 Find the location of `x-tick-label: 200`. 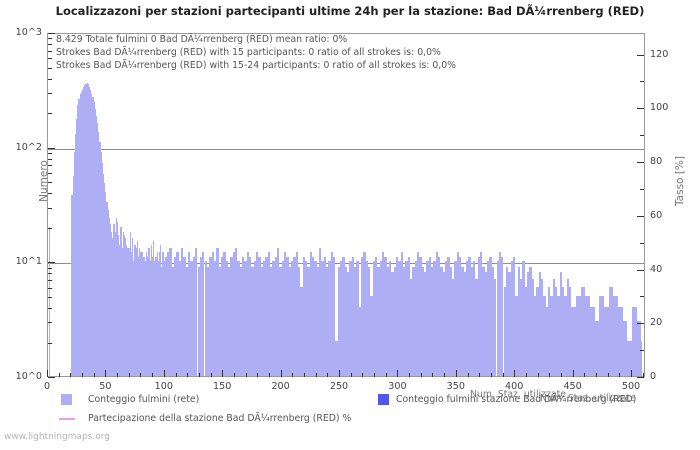

x-tick-label: 200 is located at coordinates (280, 386).